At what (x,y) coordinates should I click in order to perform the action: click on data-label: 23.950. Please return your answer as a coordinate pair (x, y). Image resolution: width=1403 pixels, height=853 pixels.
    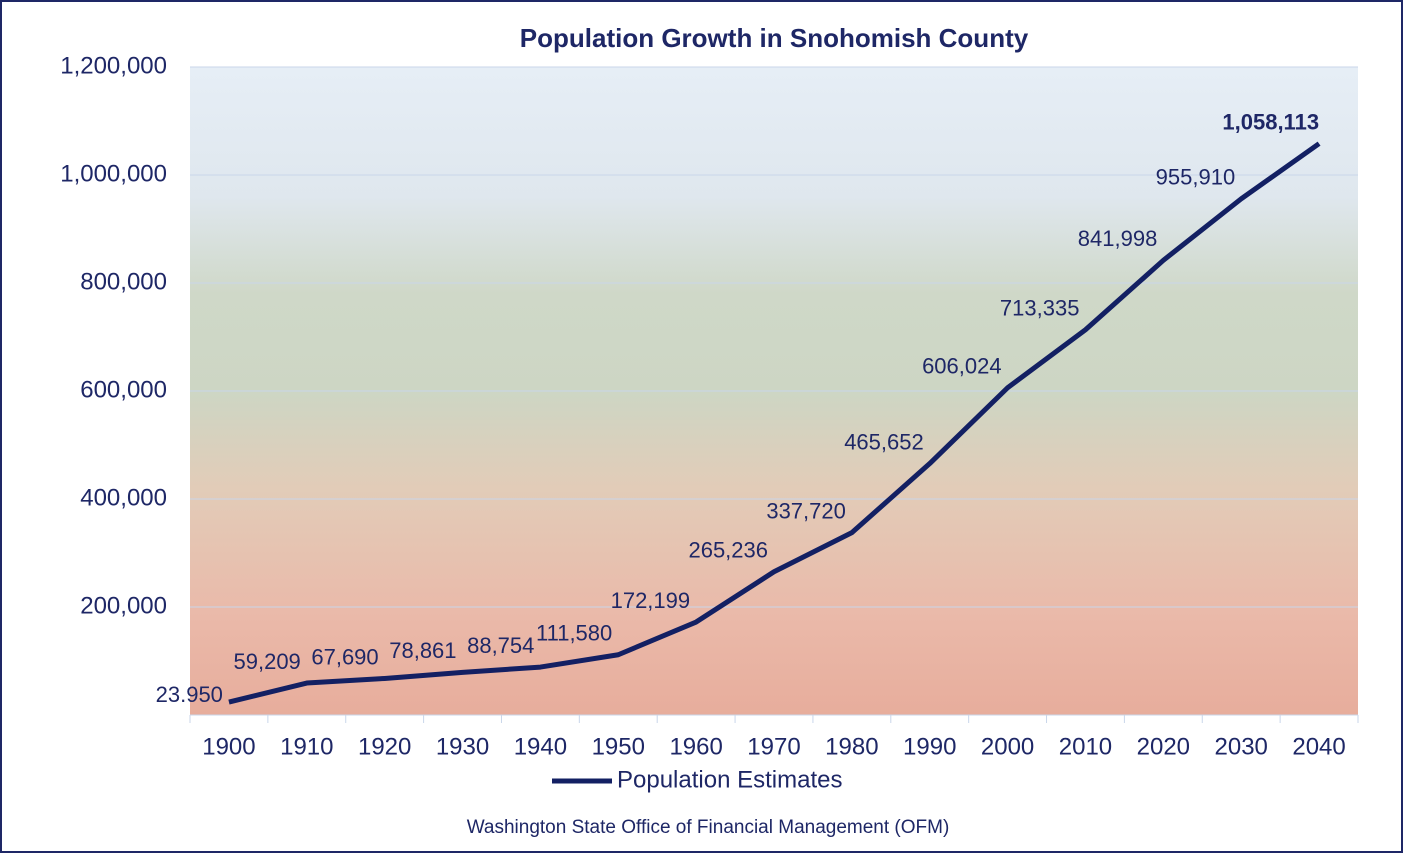
    Looking at the image, I should click on (189, 694).